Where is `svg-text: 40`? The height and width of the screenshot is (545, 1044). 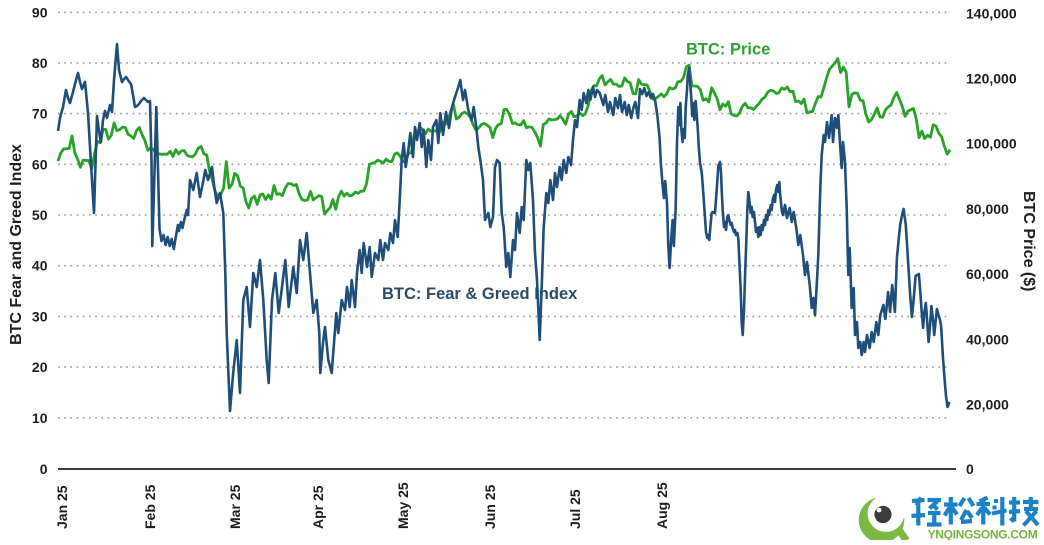
svg-text: 40 is located at coordinates (40, 266).